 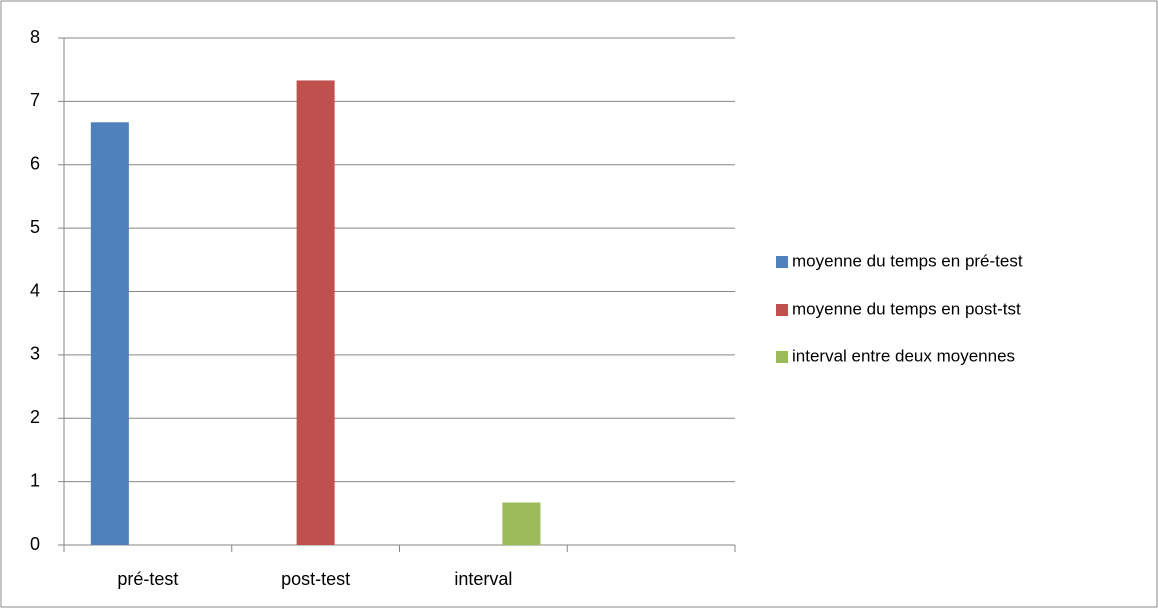 What do you see at coordinates (35, 417) in the screenshot?
I see `y-tick-label: 2` at bounding box center [35, 417].